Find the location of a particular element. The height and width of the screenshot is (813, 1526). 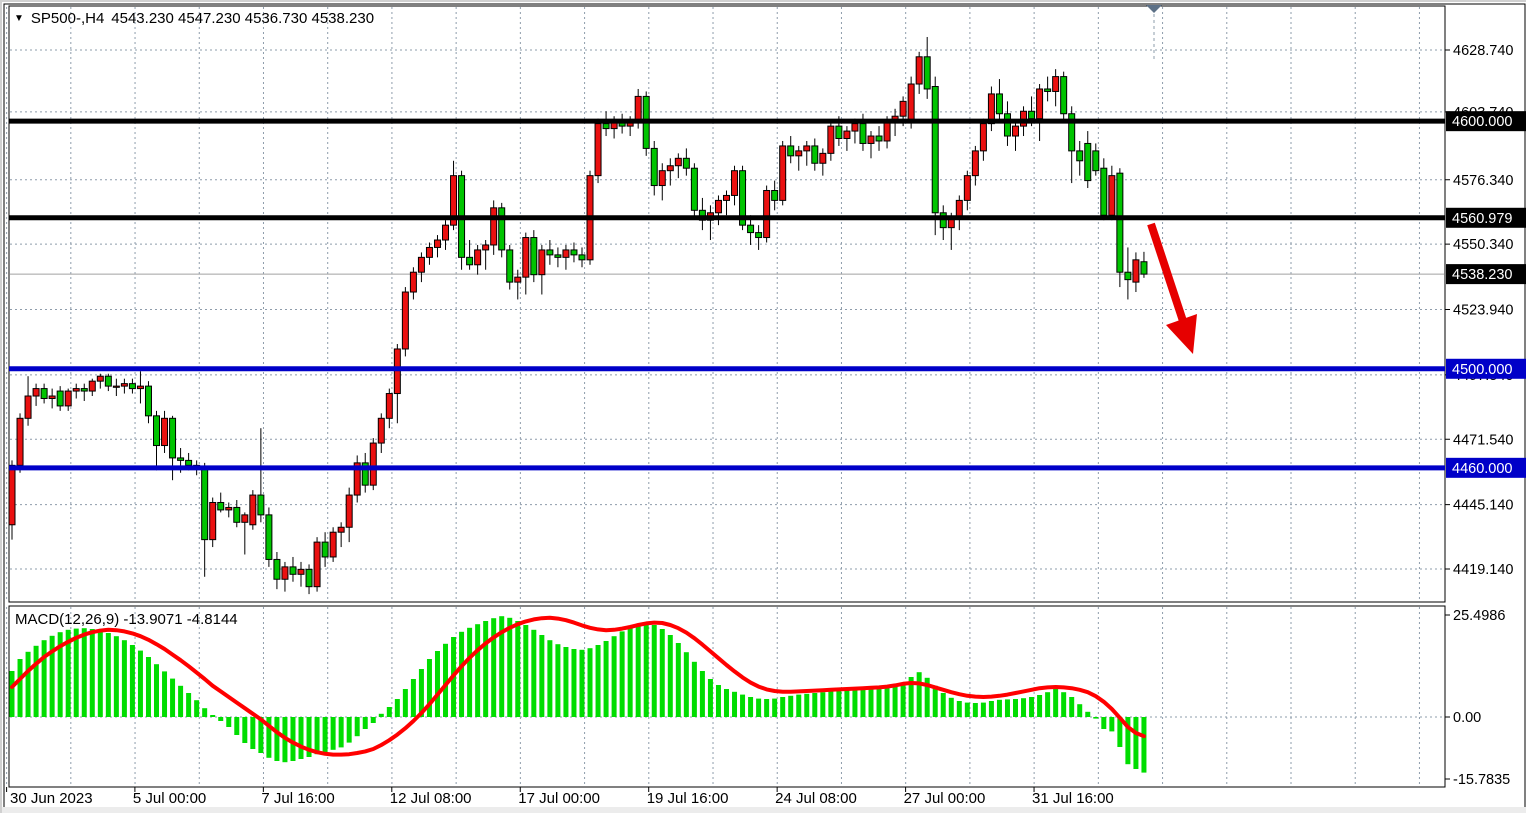

price-axis-label: 4445.140 is located at coordinates (1483, 506).